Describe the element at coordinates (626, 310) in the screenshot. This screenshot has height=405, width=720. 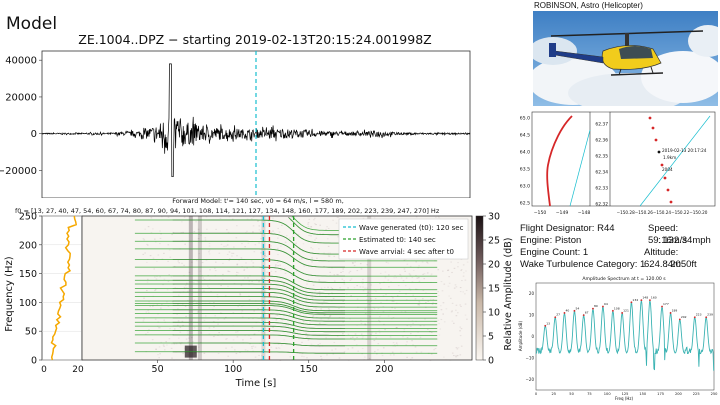
I see `amp-peak-label: 121` at that location.